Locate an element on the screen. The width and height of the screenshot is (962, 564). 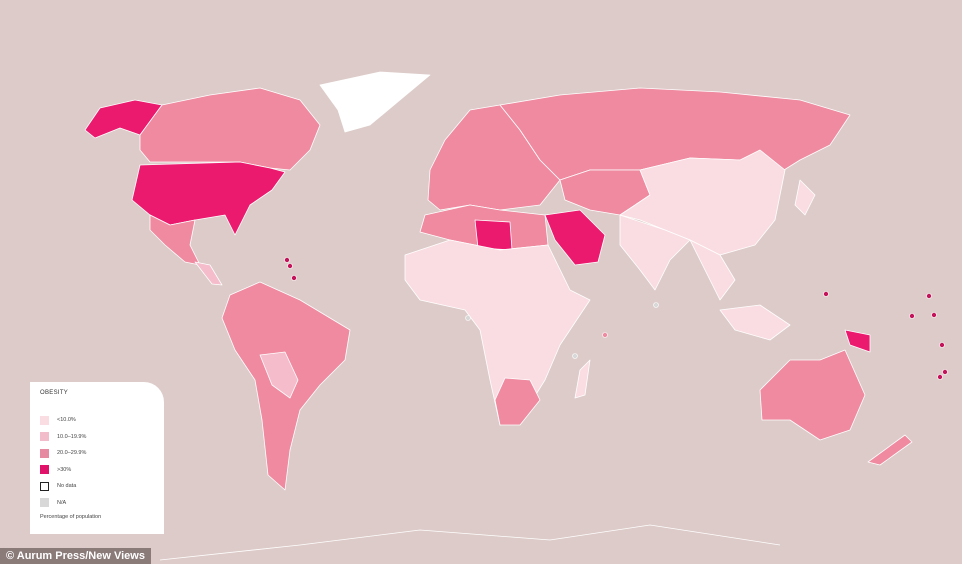
legend-label: 10.0–19.9% is located at coordinates (72, 436).